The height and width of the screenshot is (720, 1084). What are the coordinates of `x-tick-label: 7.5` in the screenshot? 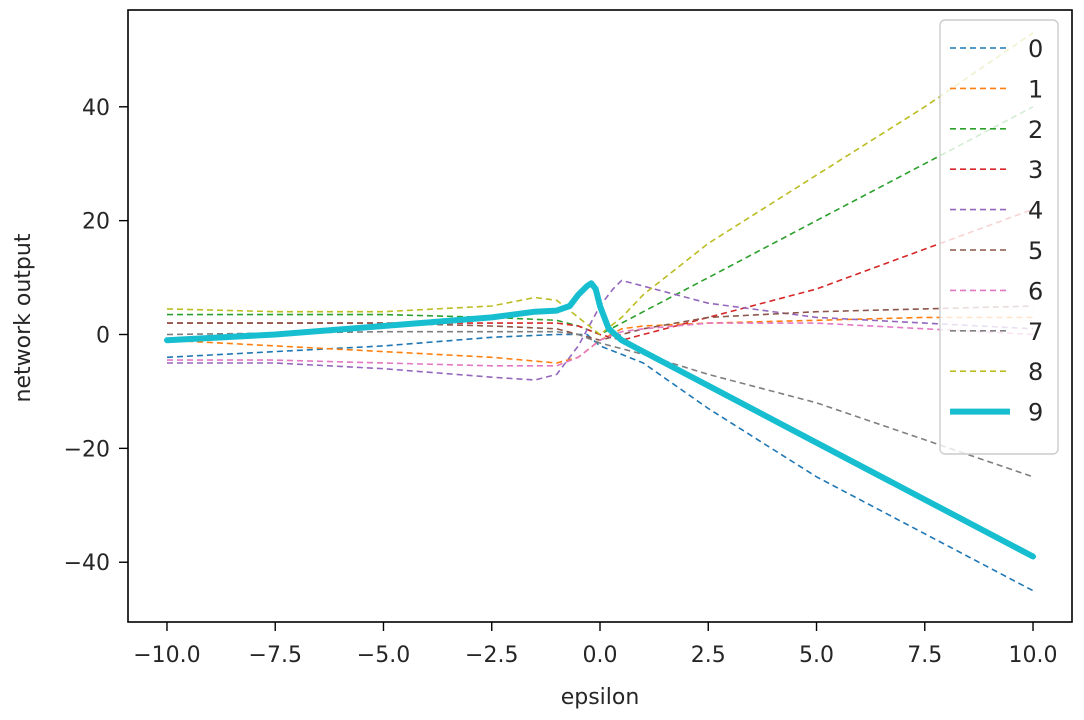 It's located at (924, 655).